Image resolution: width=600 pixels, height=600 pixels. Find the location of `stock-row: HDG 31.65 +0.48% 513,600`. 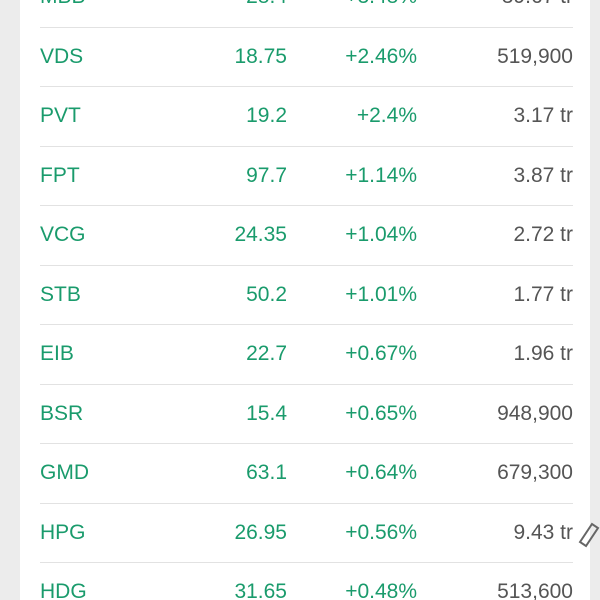

stock-row: HDG 31.65 +0.48% 513,600 is located at coordinates (305, 581).